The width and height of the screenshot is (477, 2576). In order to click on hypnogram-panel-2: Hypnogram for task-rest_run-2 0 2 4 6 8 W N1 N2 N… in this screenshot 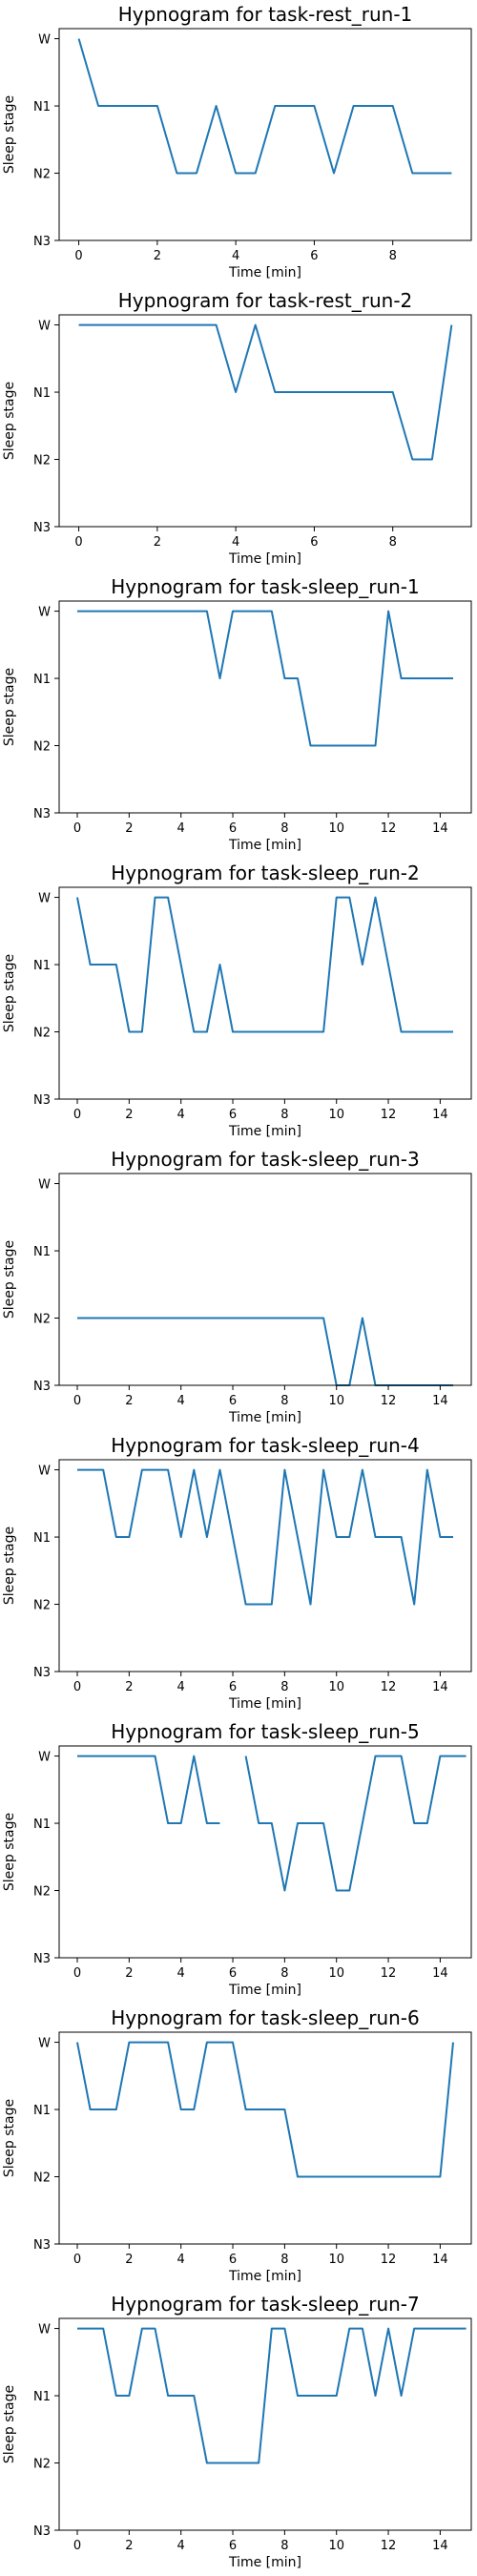, I will do `click(237, 428)`.